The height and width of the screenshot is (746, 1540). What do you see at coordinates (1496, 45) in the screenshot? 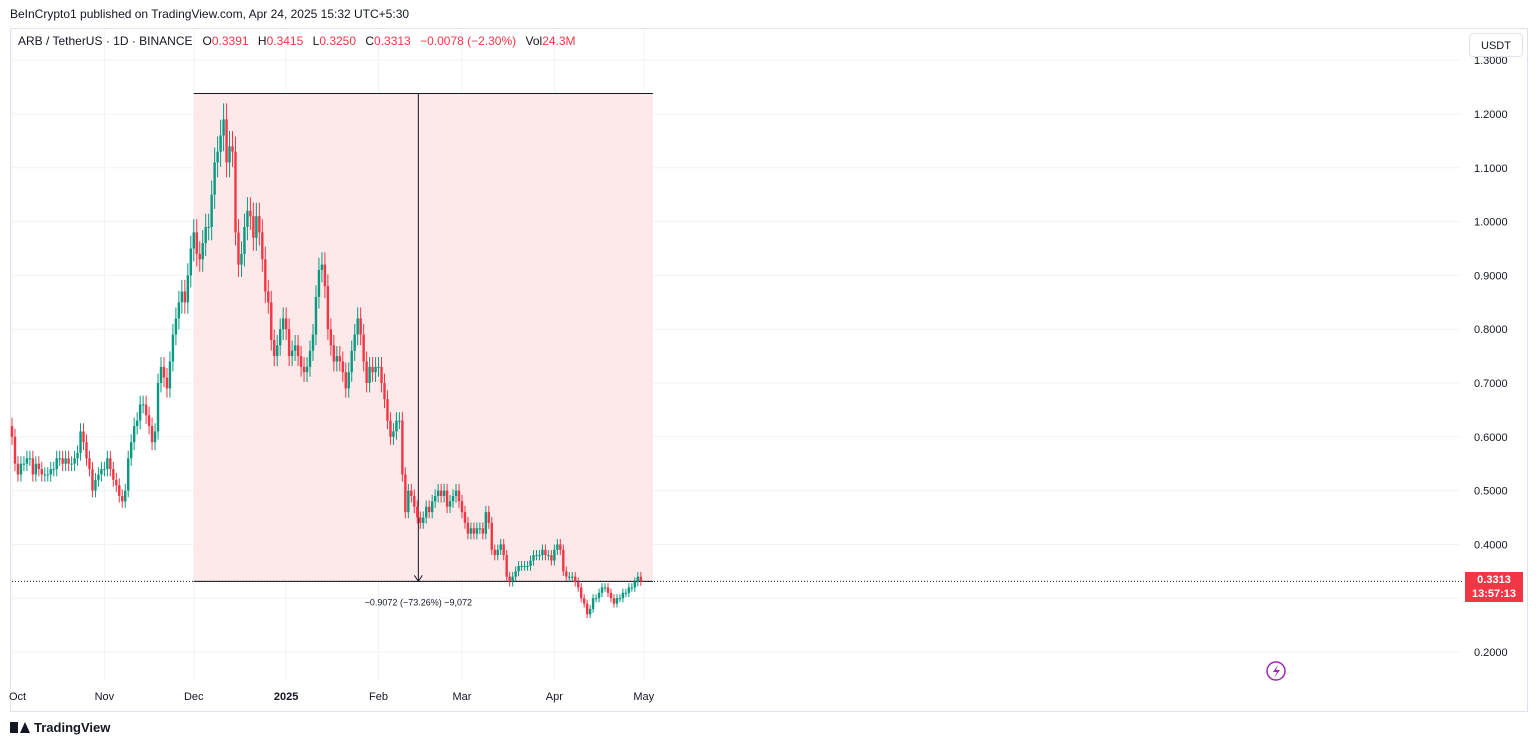
I see `currency-button: USDT` at bounding box center [1496, 45].